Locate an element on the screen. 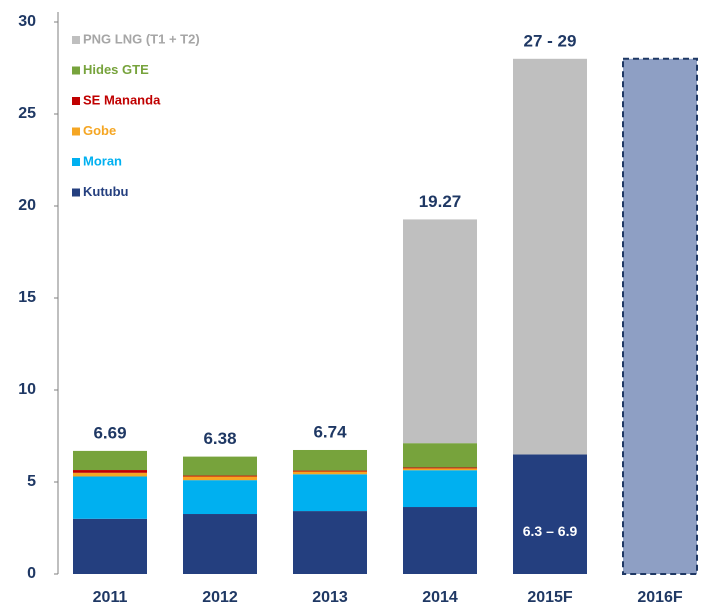 This screenshot has height=608, width=710. legend-label: Kutubu is located at coordinates (106, 191).